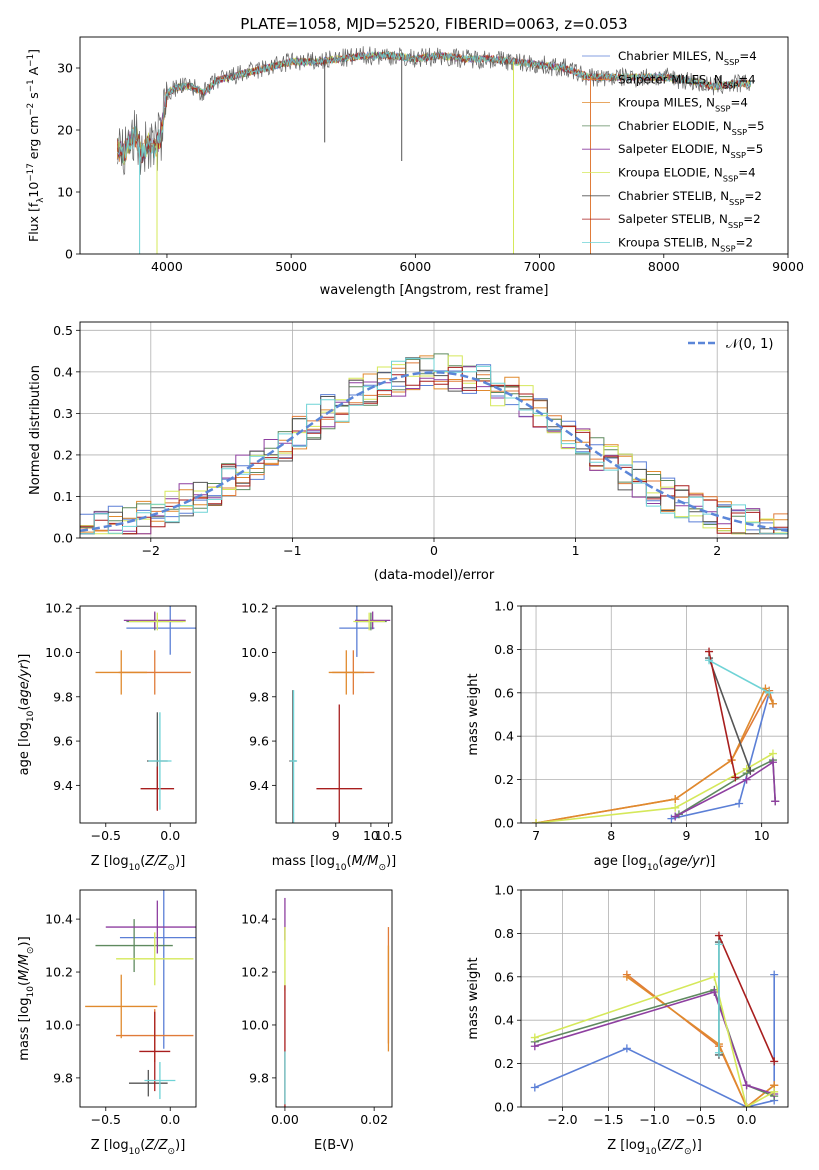 Image resolution: width=819 pixels, height=1170 pixels. I want to click on weight-line-kroupa-elodie, so click(654, 787).